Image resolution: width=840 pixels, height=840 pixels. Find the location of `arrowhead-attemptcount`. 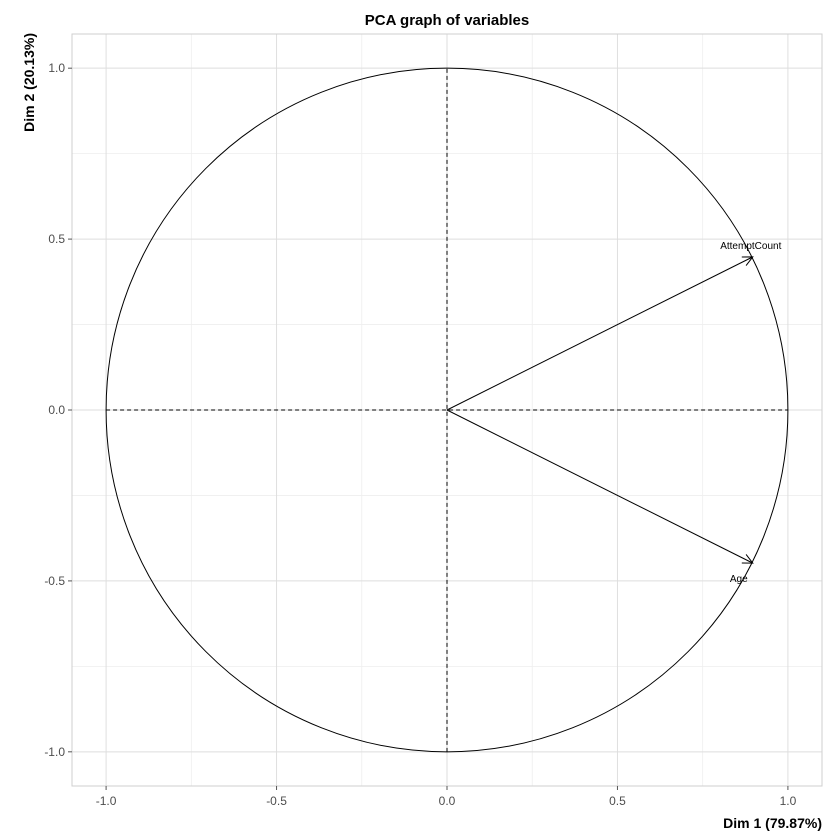

arrowhead-attemptcount is located at coordinates (747, 261).